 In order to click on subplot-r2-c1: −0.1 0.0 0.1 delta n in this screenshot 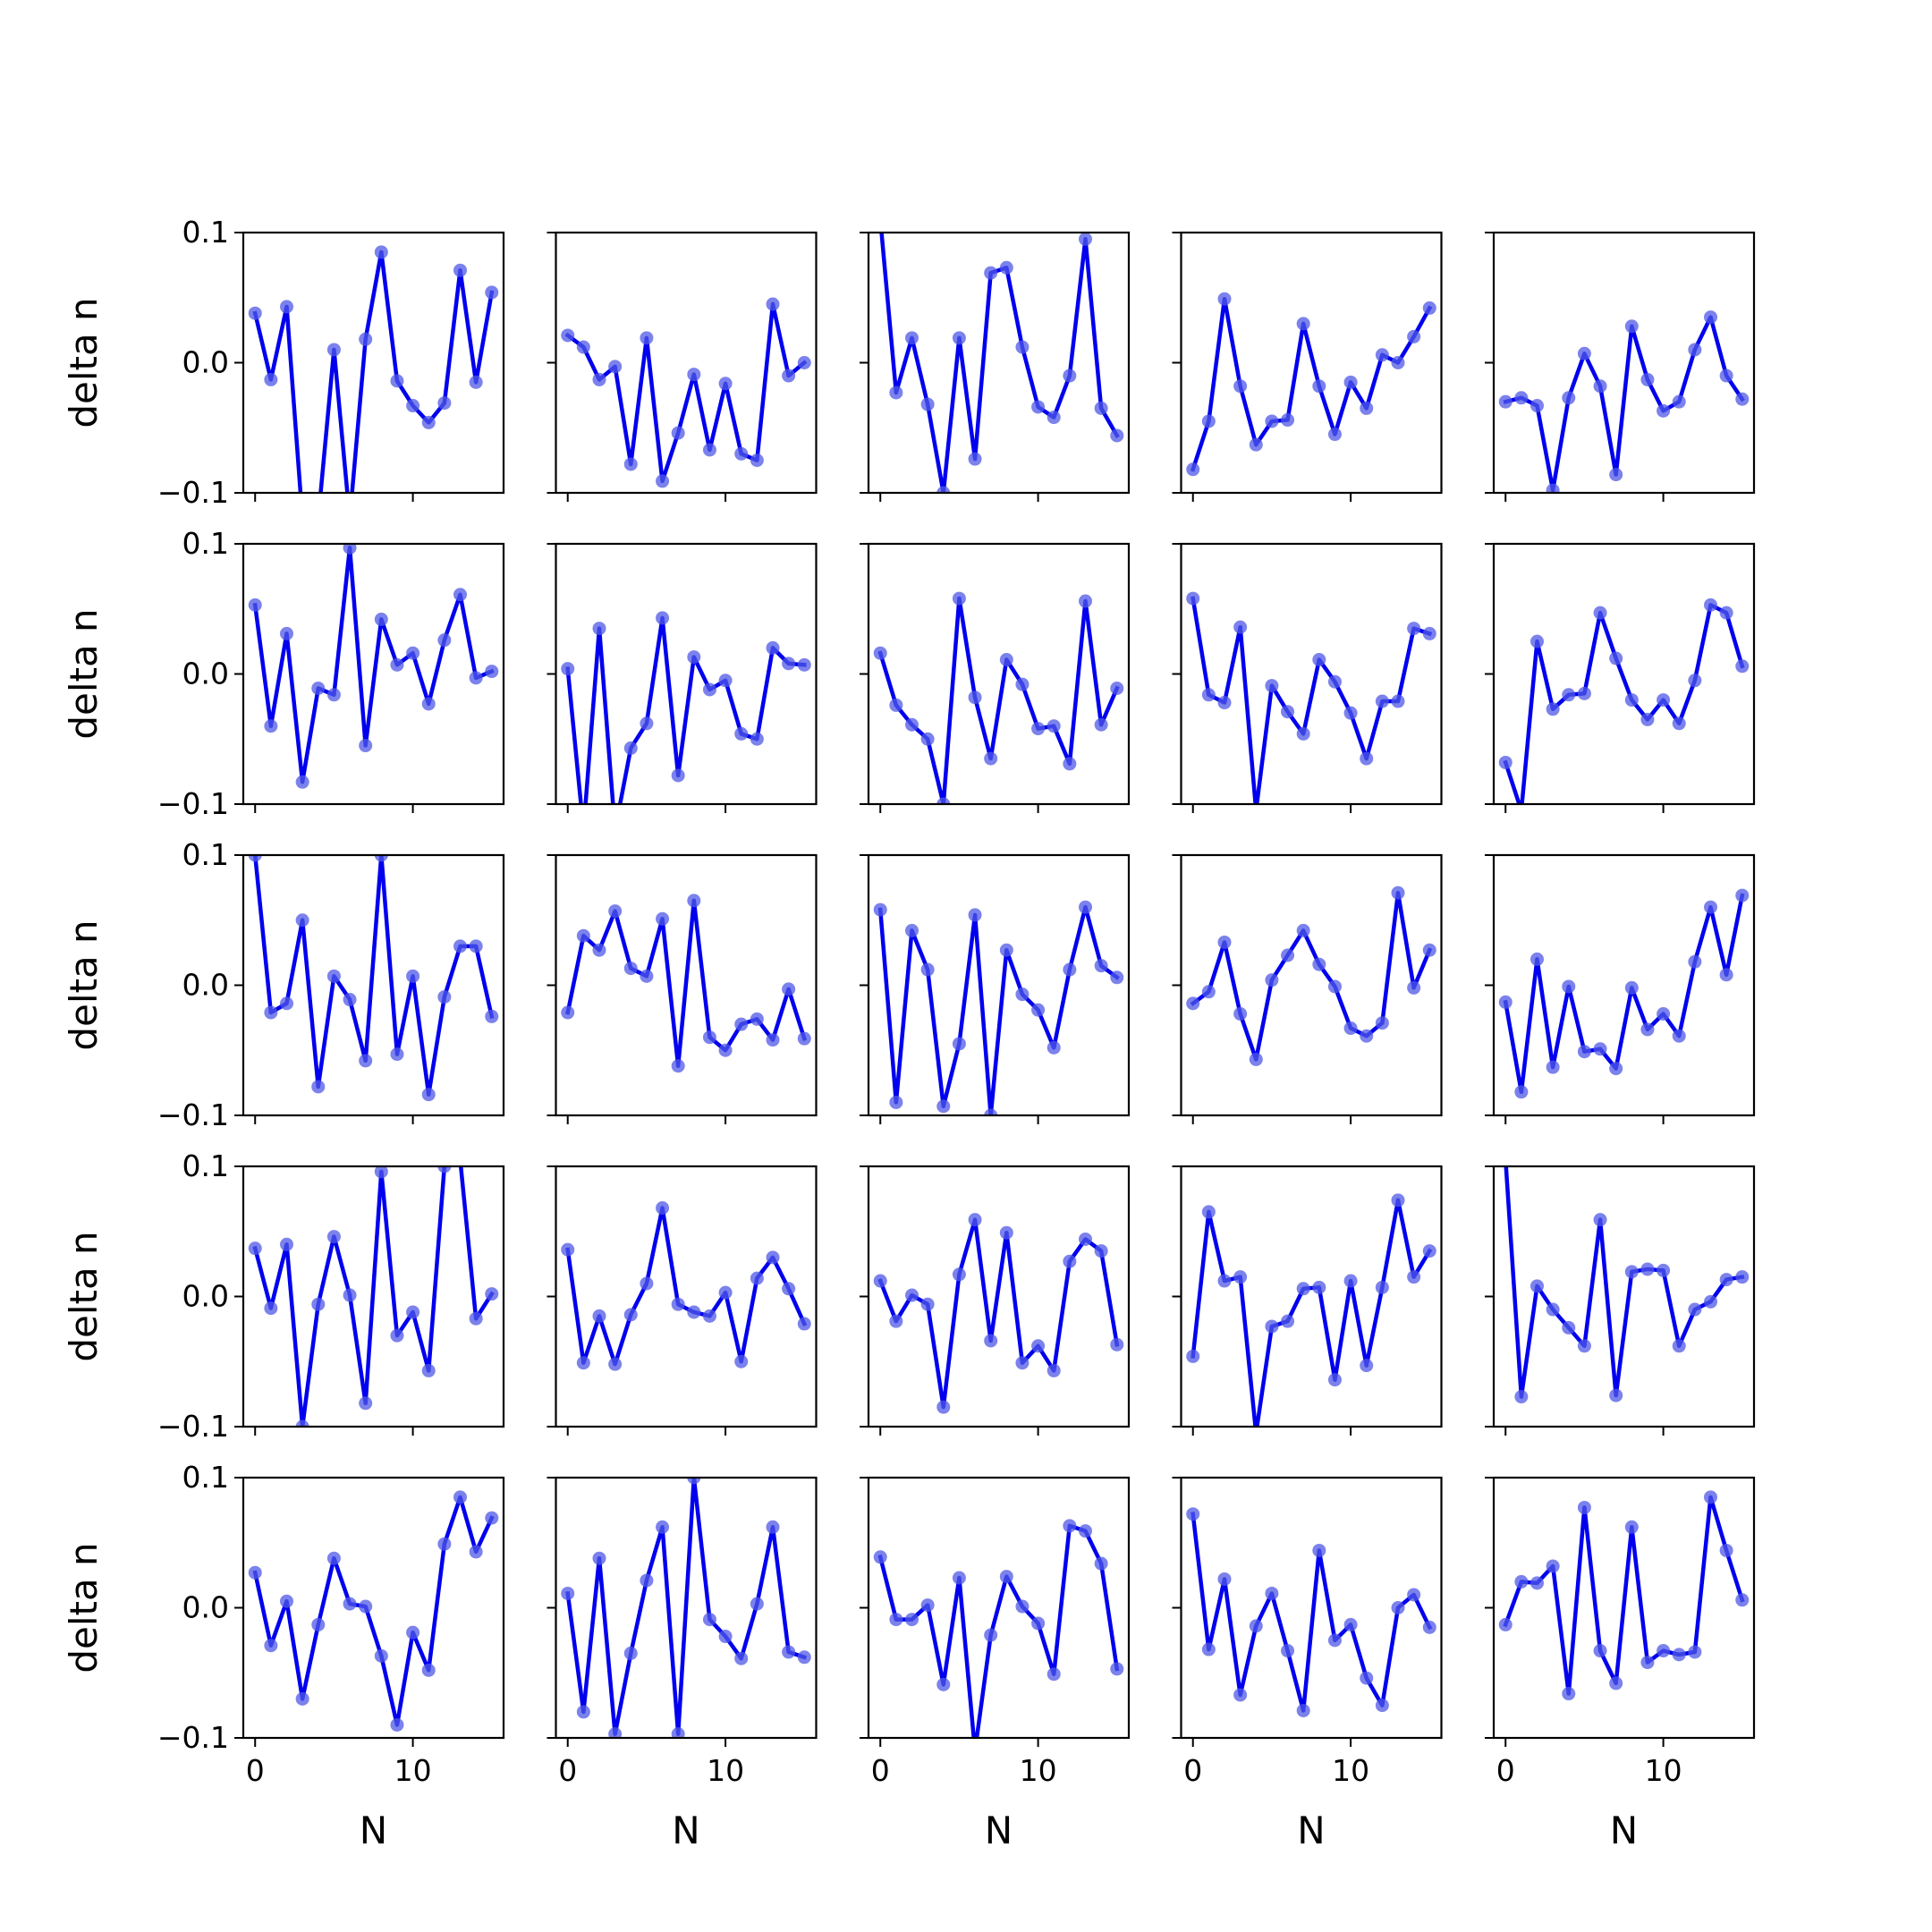, I will do `click(283, 673)`.